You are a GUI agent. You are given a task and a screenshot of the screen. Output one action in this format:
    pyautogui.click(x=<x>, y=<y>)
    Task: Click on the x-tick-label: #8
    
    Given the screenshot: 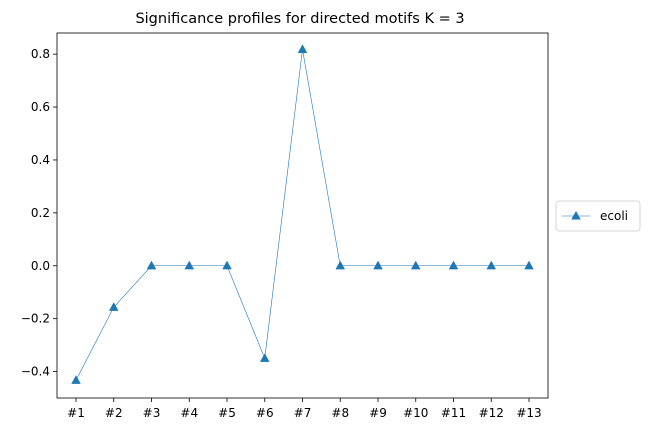 What is the action you would take?
    pyautogui.click(x=340, y=413)
    